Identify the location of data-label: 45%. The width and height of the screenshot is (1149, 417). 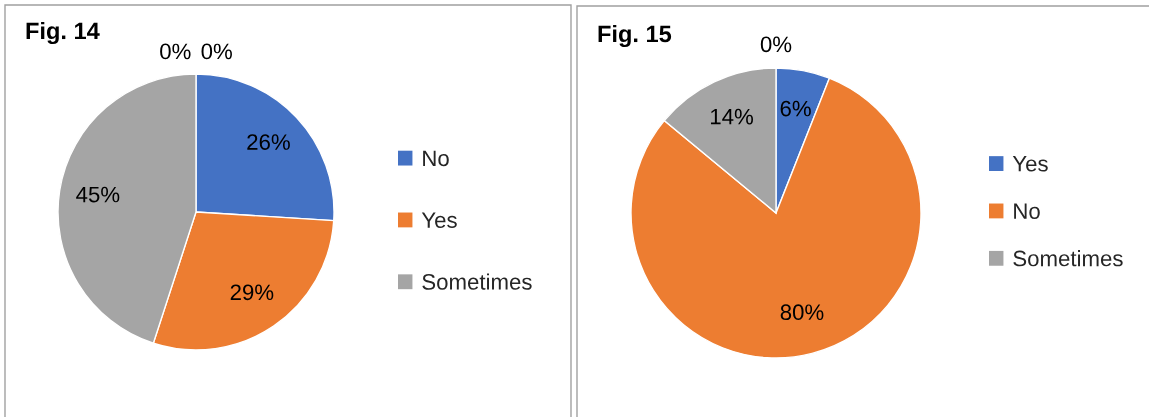
(98, 194).